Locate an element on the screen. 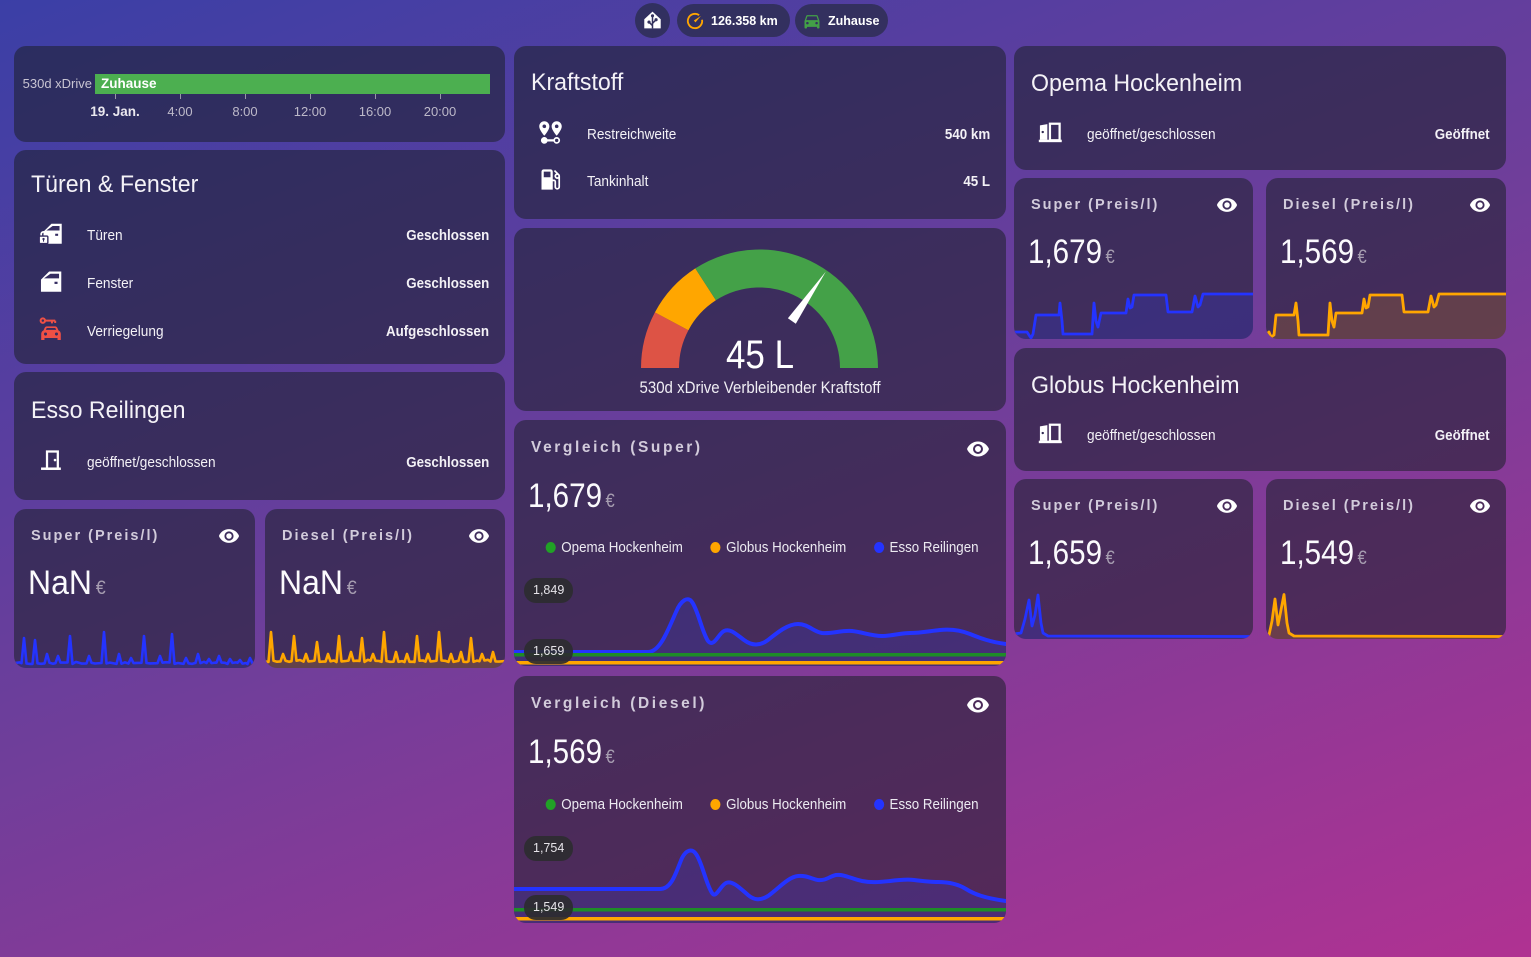 The image size is (1531, 957). svg-text: 45 L is located at coordinates (760, 355).